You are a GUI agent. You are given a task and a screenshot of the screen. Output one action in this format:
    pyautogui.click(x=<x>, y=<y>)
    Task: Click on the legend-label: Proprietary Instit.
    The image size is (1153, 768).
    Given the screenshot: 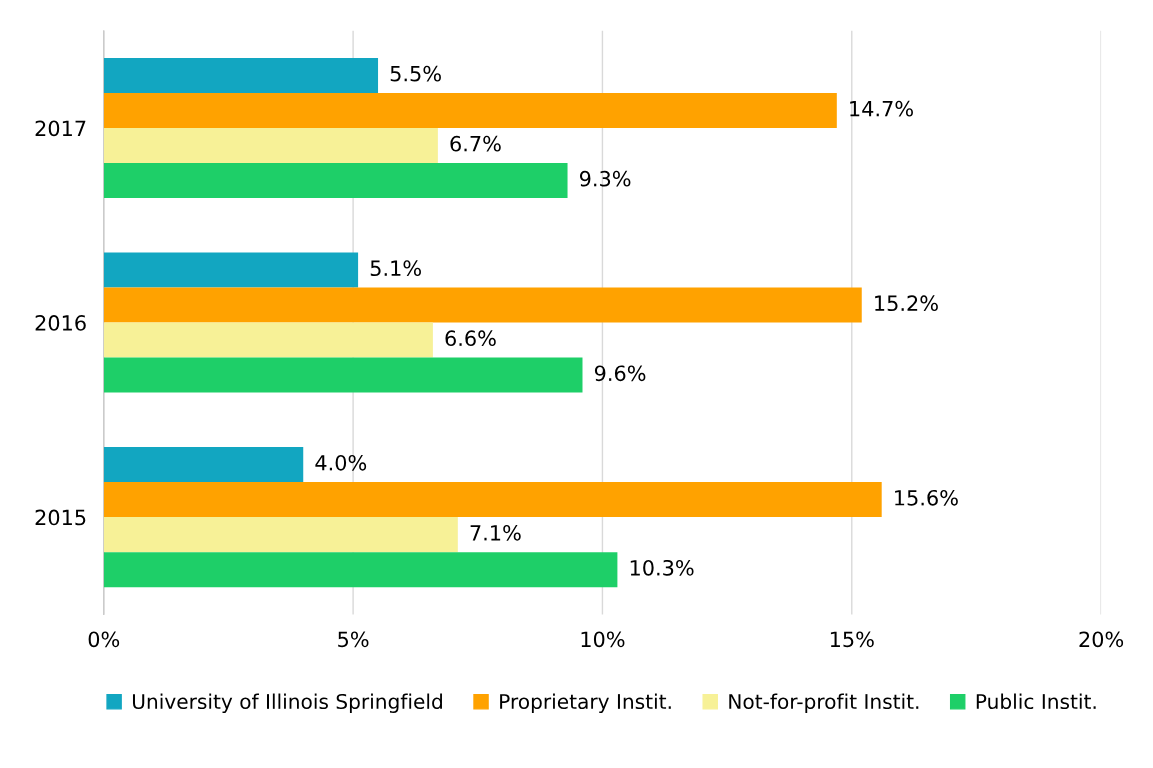 What is the action you would take?
    pyautogui.click(x=585, y=703)
    